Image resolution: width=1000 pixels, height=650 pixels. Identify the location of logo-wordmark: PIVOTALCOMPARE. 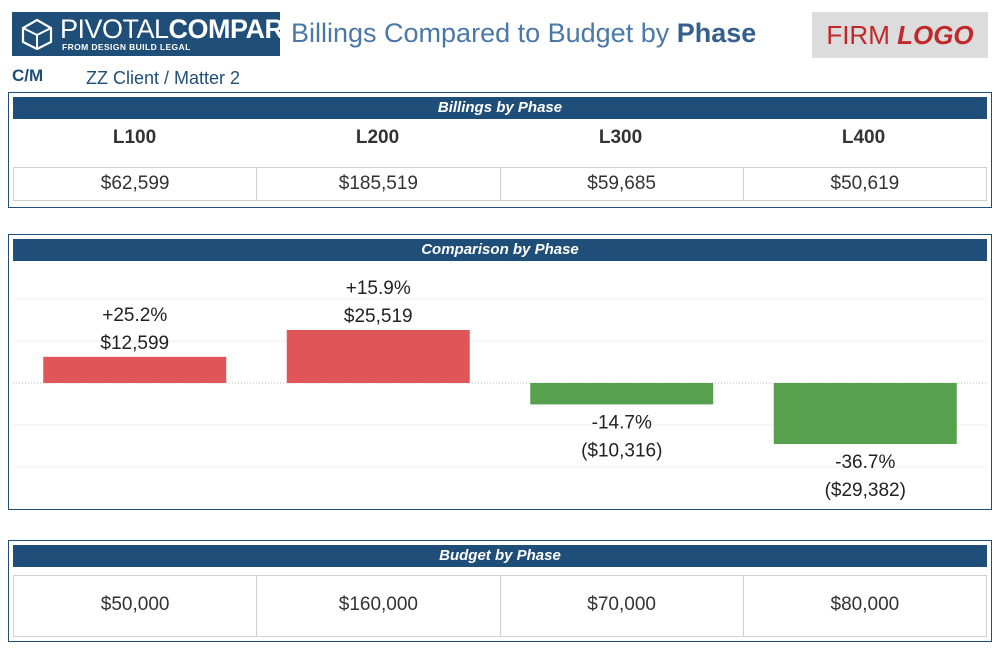
(181, 29).